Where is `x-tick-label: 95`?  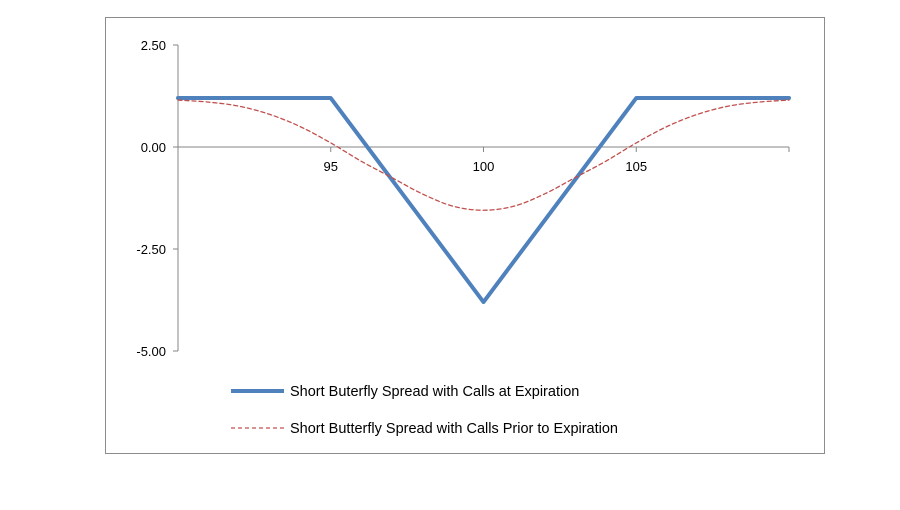
x-tick-label: 95 is located at coordinates (331, 166).